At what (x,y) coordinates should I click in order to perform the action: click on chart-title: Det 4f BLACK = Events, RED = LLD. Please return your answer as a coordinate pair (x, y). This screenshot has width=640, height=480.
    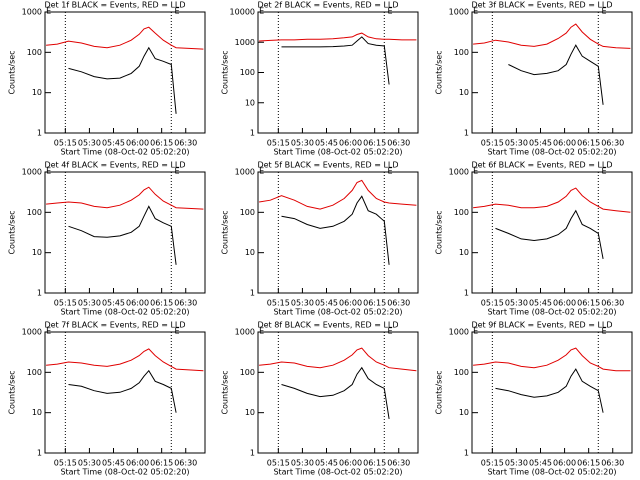
    Looking at the image, I should click on (114, 165).